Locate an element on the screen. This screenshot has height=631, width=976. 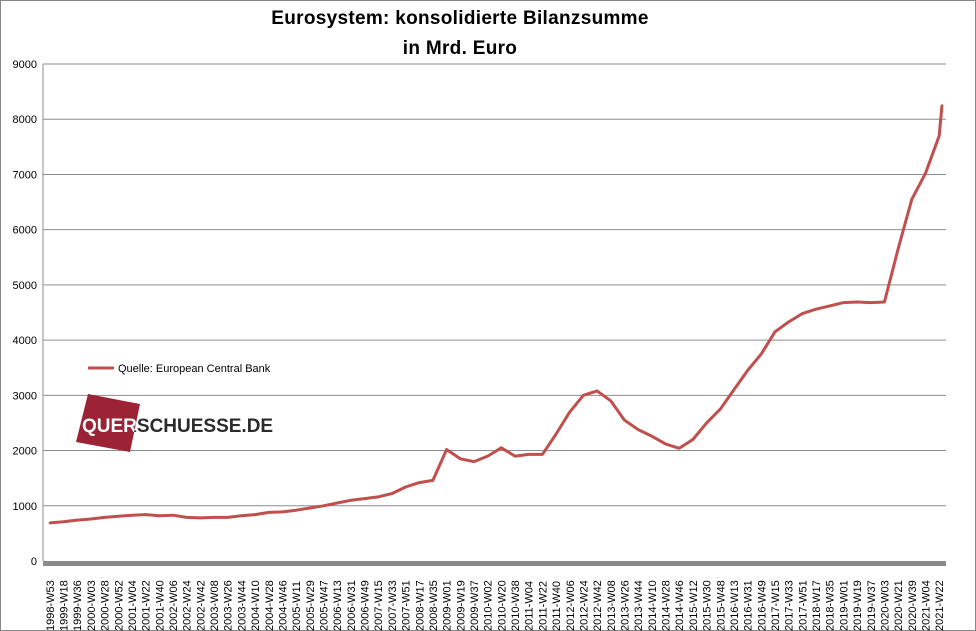
x-tick-label: 2021-W04 is located at coordinates (926, 605).